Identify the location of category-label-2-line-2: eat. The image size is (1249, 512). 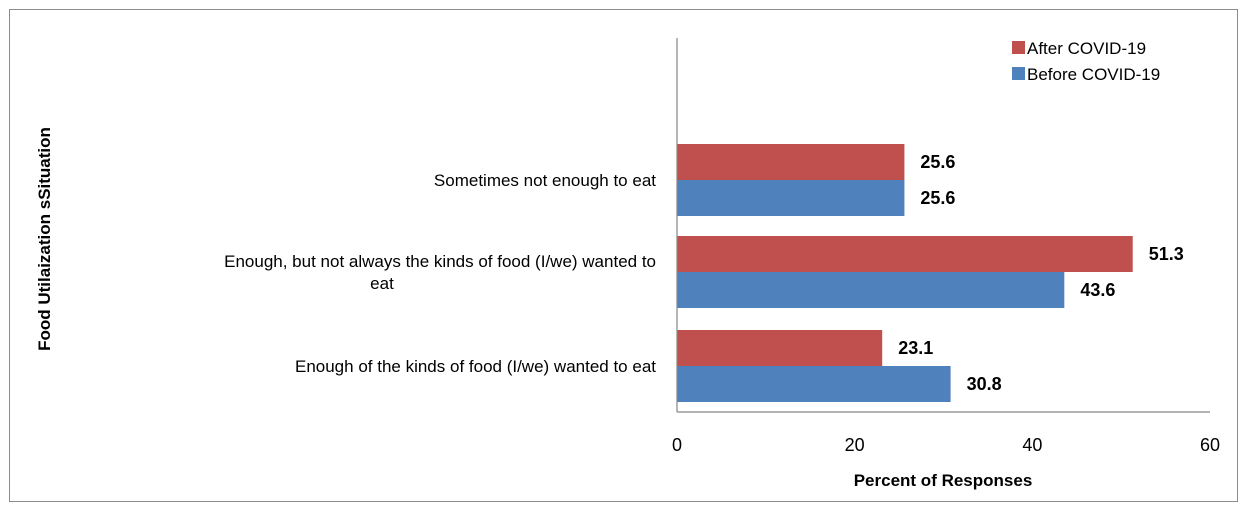
(382, 283).